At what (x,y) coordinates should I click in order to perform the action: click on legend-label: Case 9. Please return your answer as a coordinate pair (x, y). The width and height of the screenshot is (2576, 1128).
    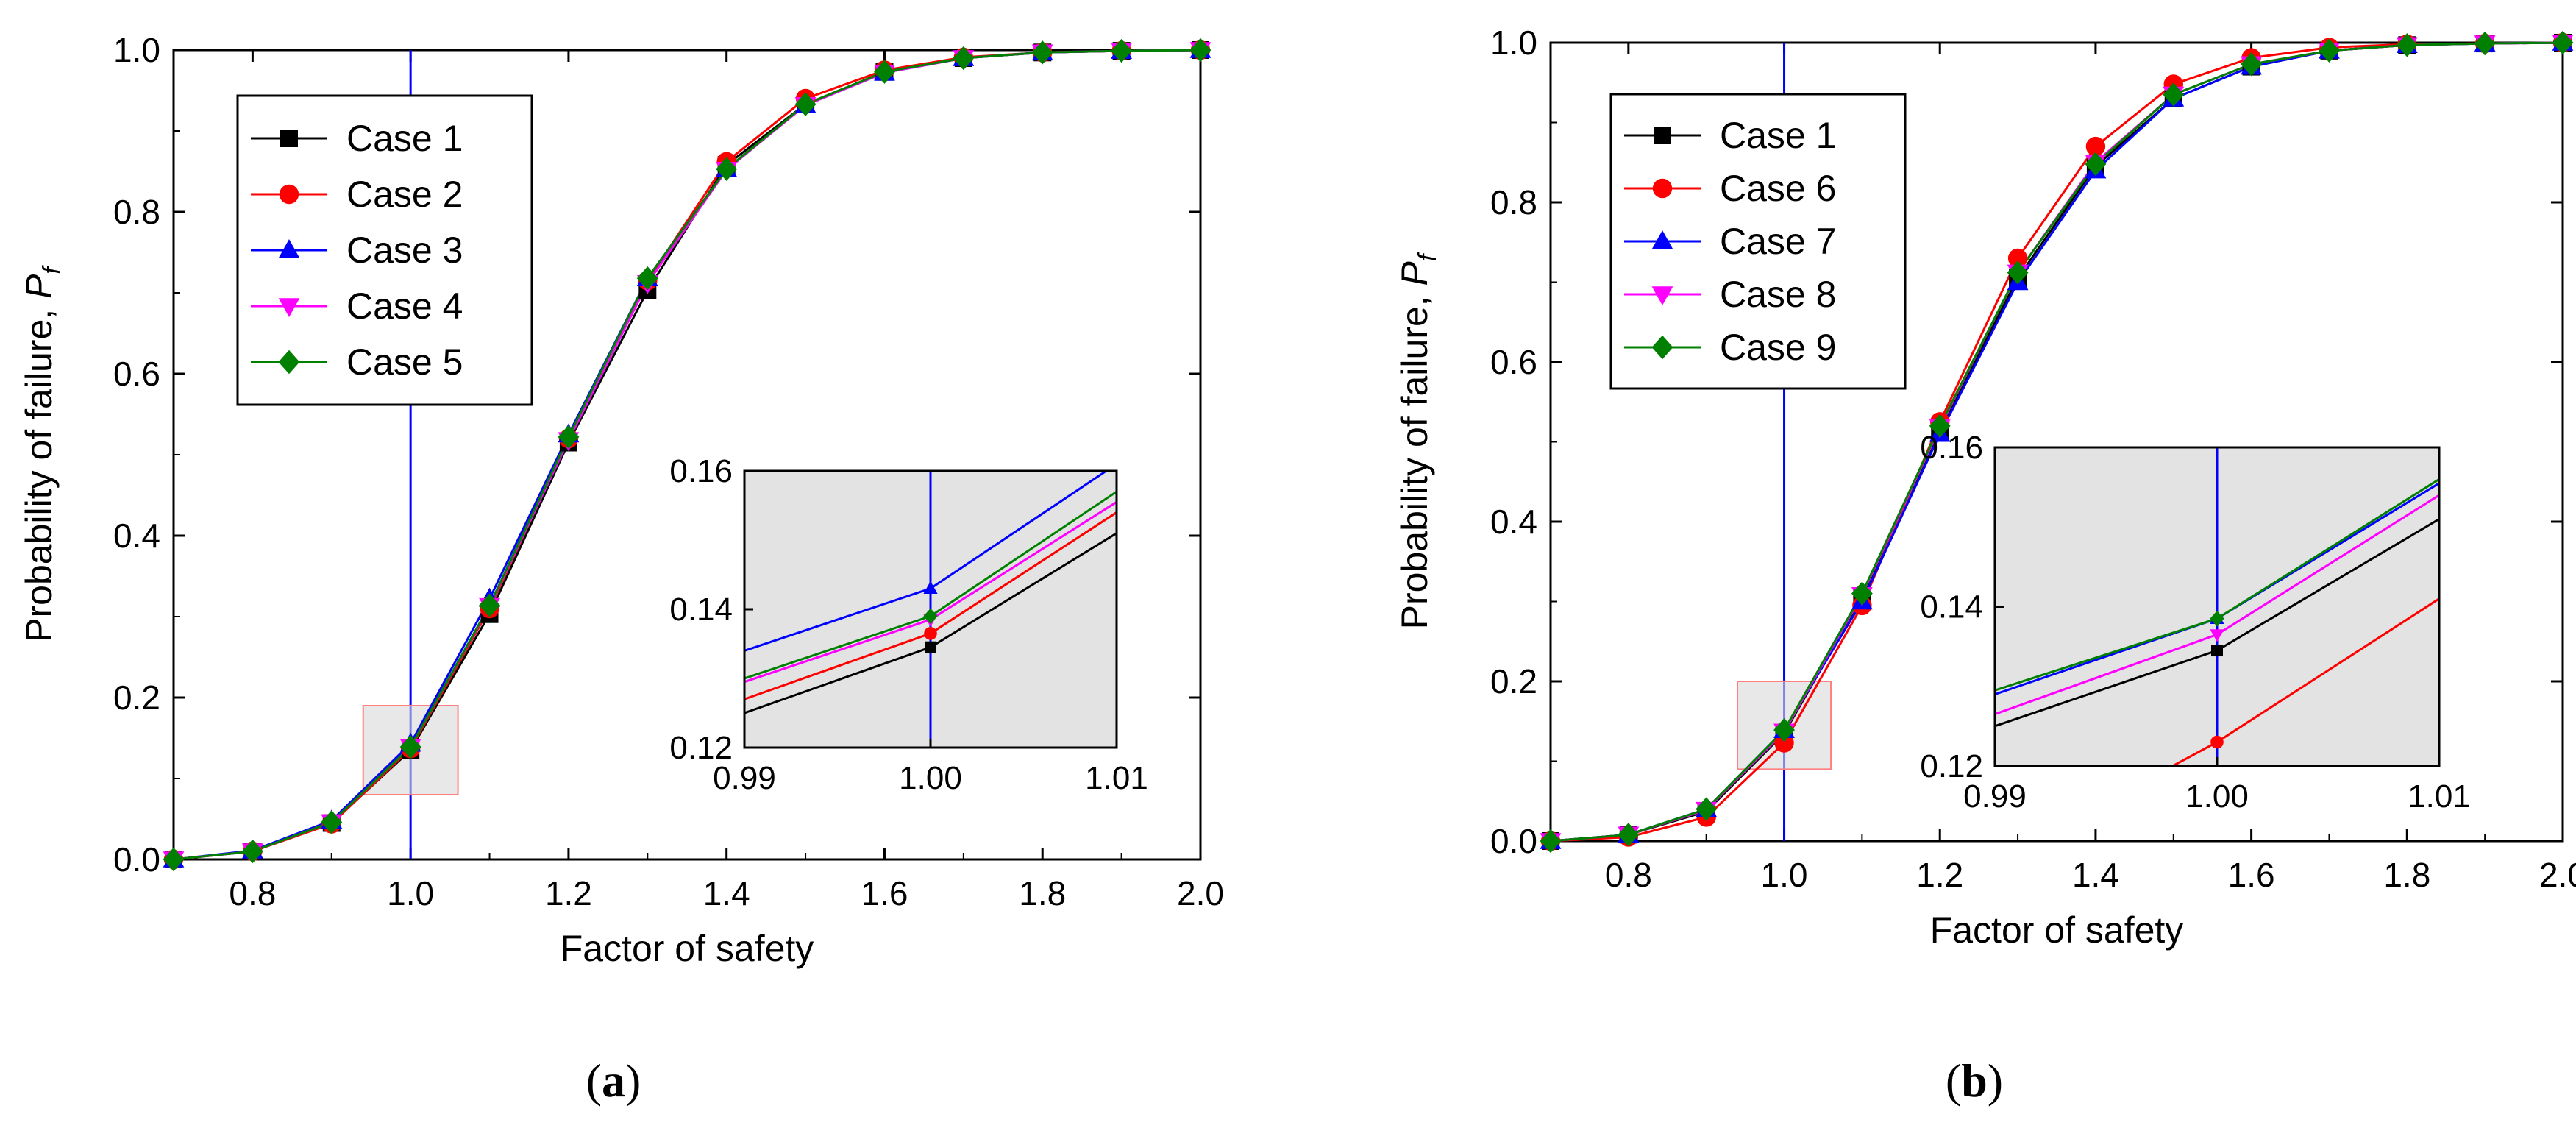
    Looking at the image, I should click on (1778, 347).